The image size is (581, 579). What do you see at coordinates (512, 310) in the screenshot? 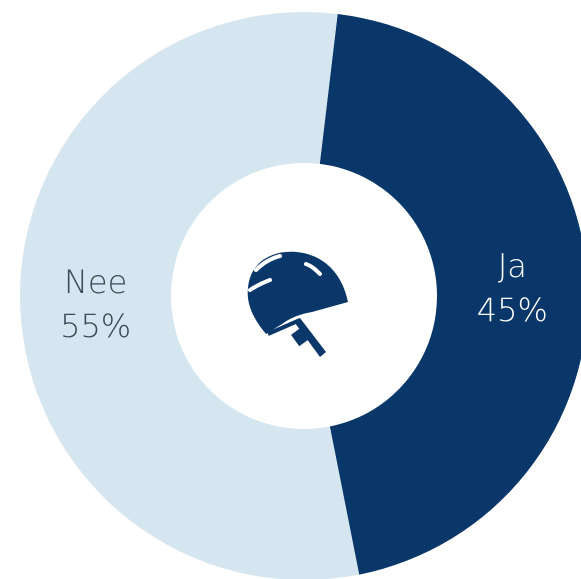
I see `slice-value-label: 45%` at bounding box center [512, 310].